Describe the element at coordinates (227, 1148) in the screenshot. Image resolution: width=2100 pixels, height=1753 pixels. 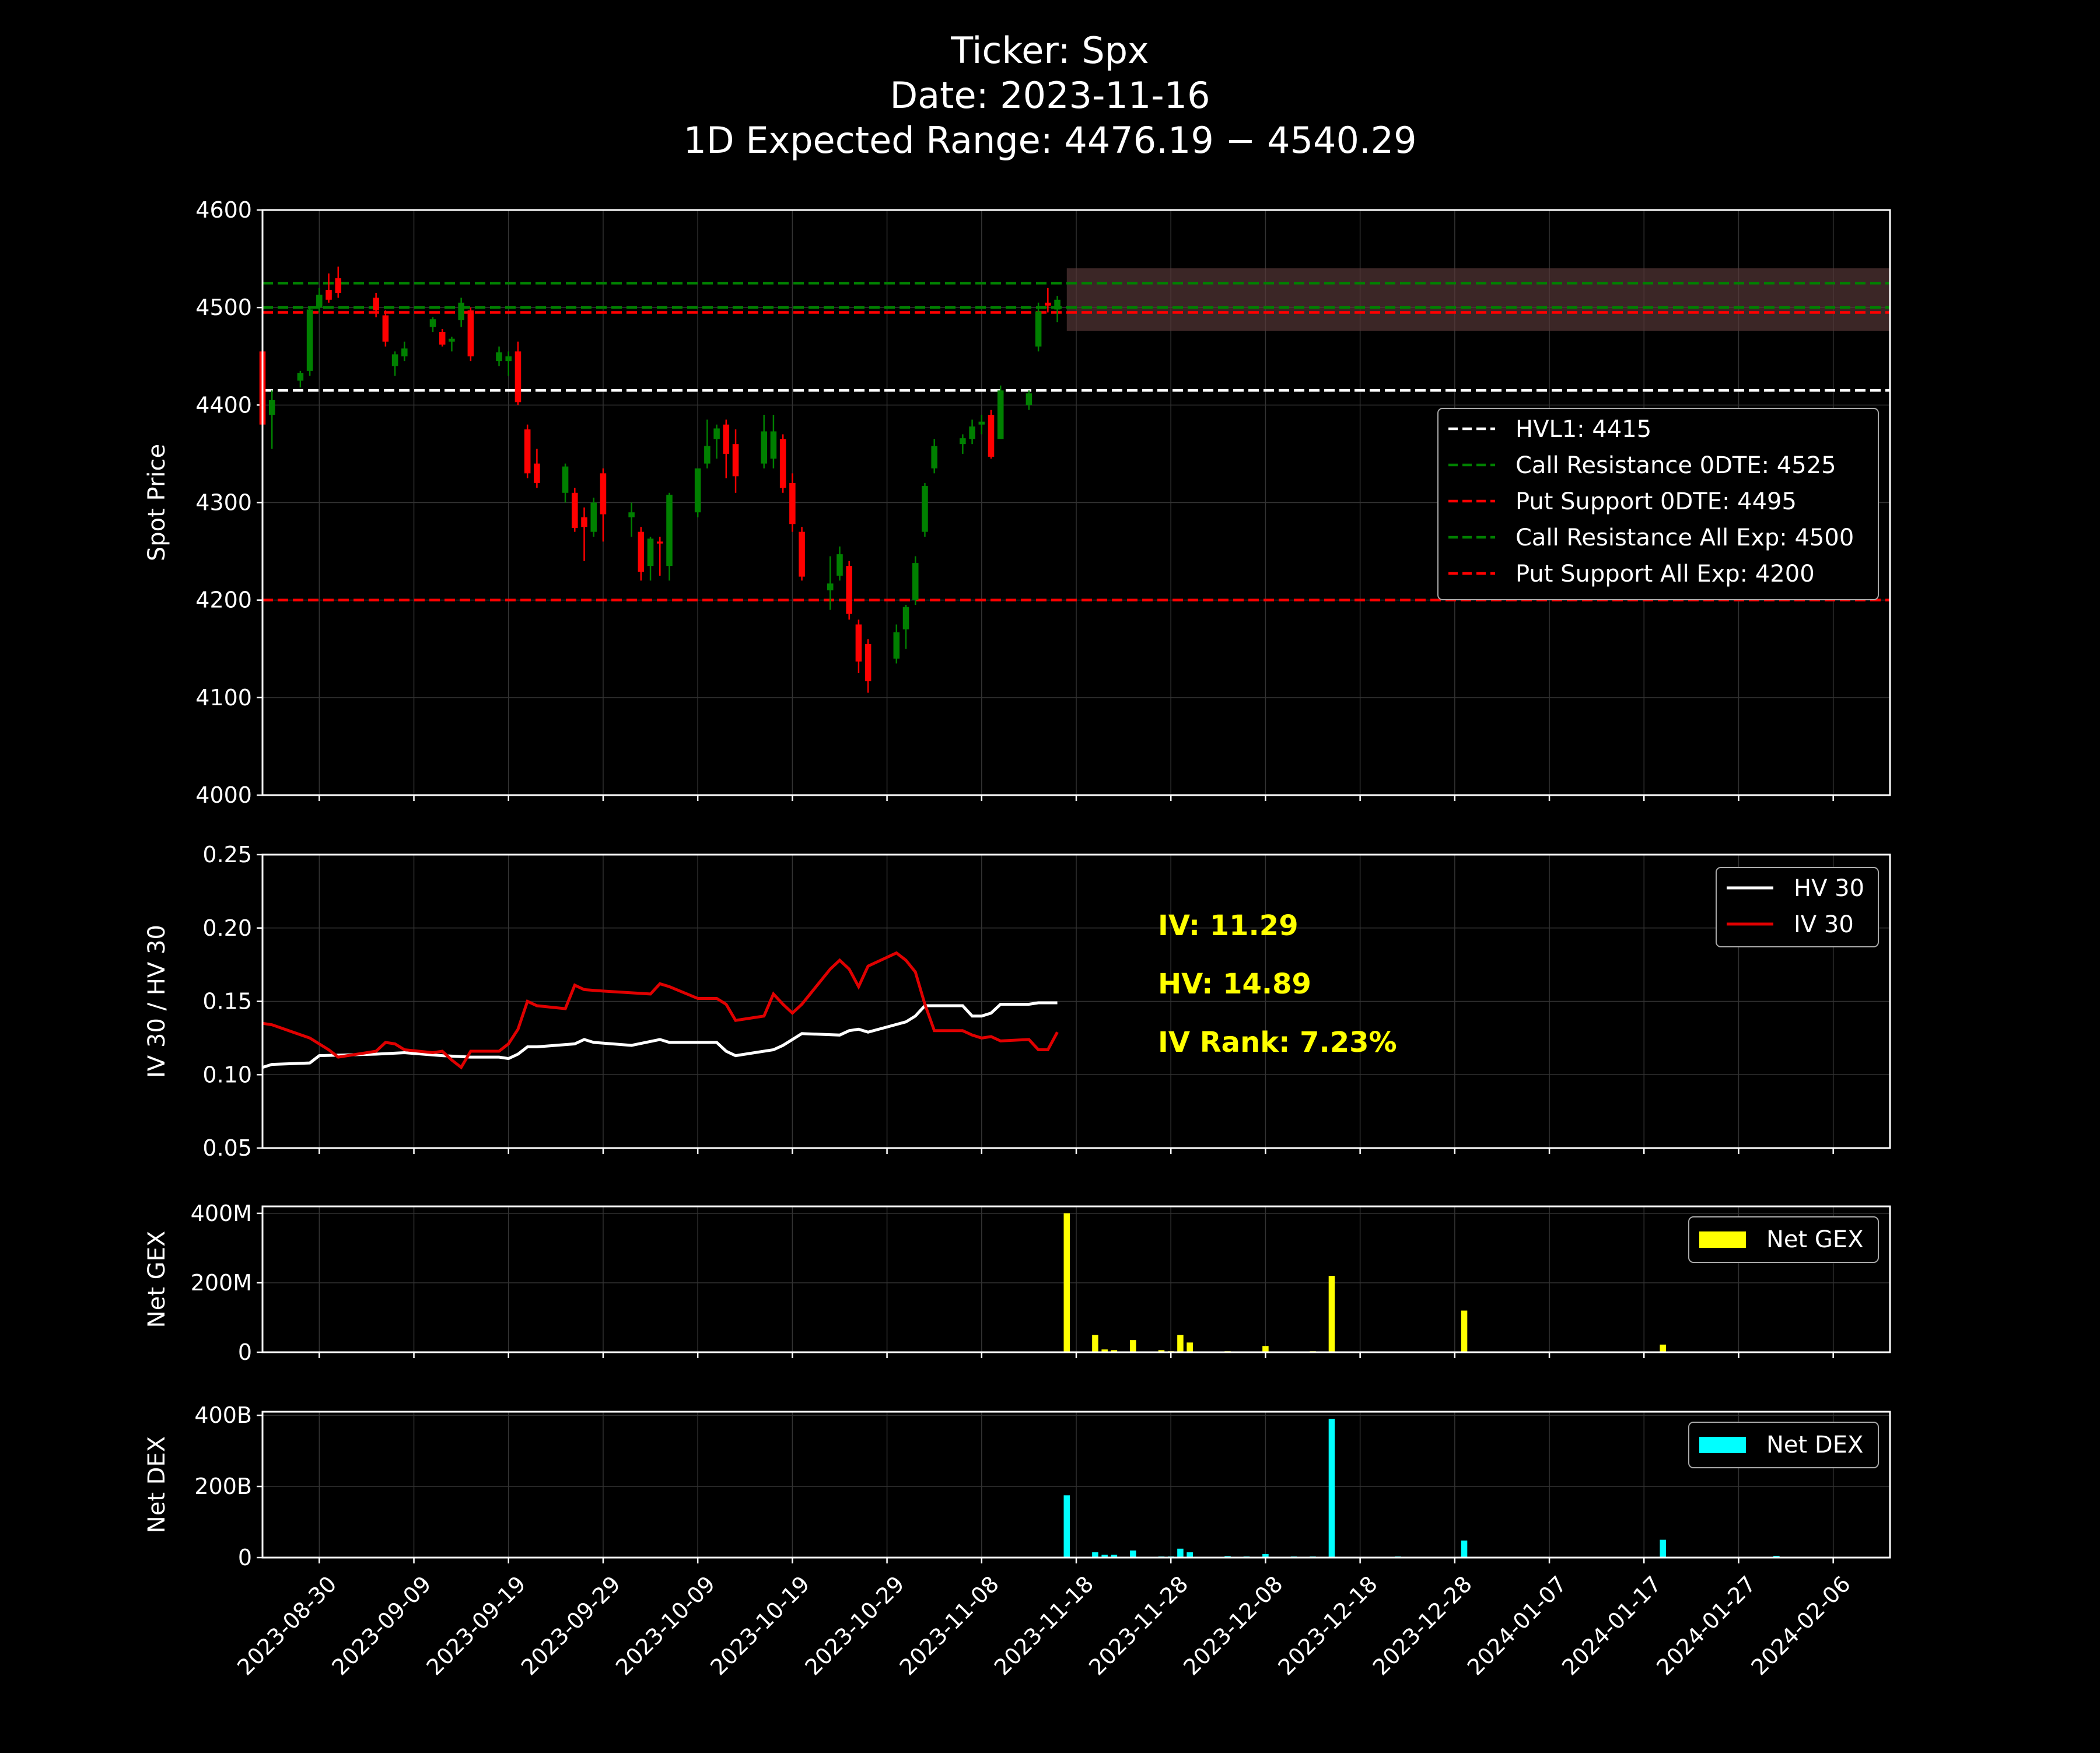
I see `y-tick-label: 0.05` at that location.